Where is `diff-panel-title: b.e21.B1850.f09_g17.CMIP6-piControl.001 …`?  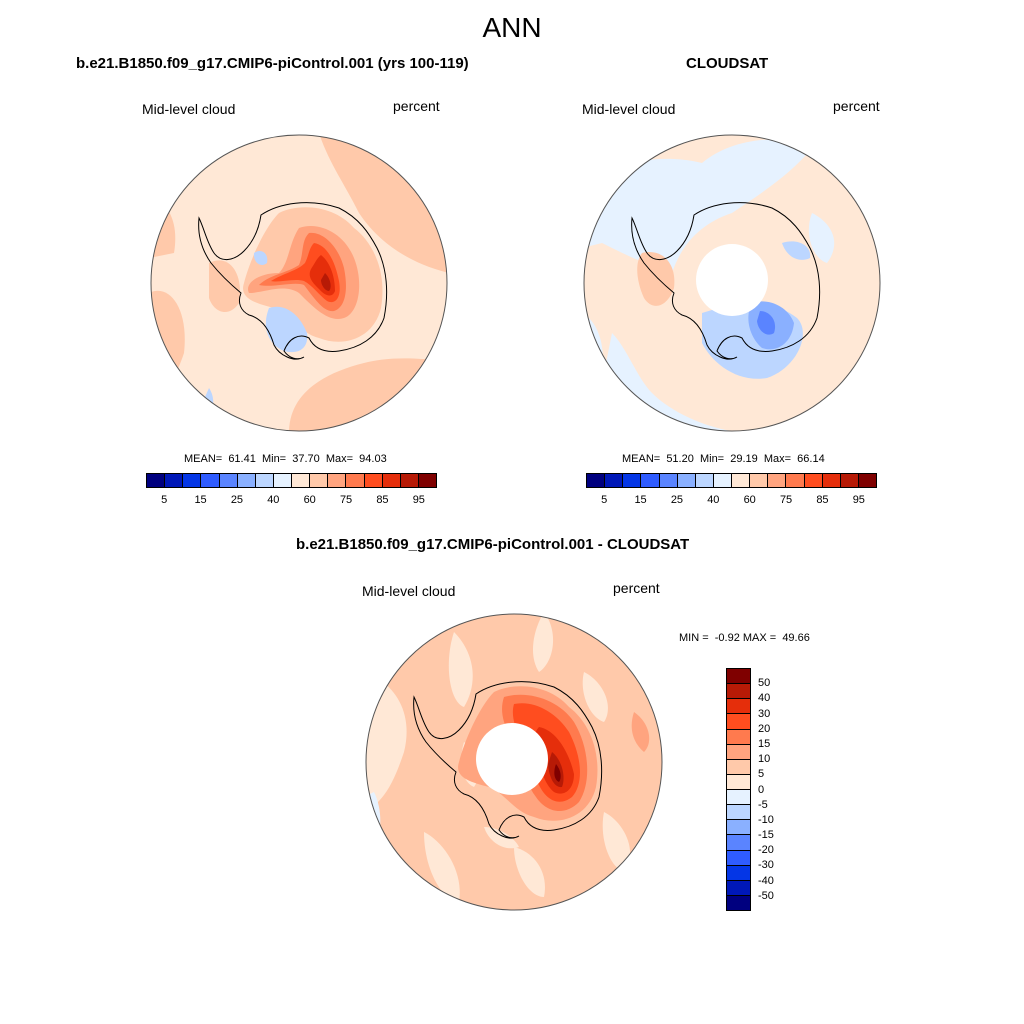 diff-panel-title: b.e21.B1850.f09_g17.CMIP6-piControl.001 … is located at coordinates (493, 544).